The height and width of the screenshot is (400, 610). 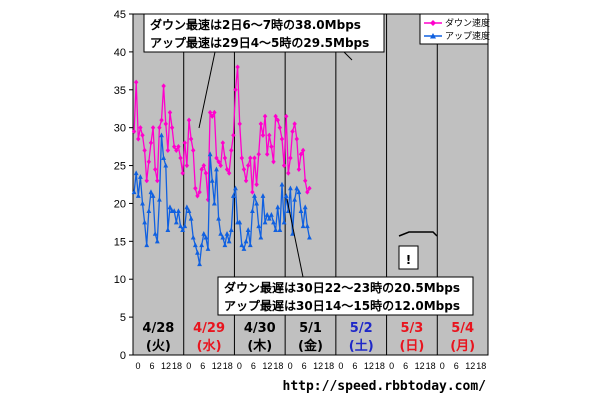 What do you see at coordinates (120, 91) in the screenshot?
I see `y-tick-label: 35` at bounding box center [120, 91].